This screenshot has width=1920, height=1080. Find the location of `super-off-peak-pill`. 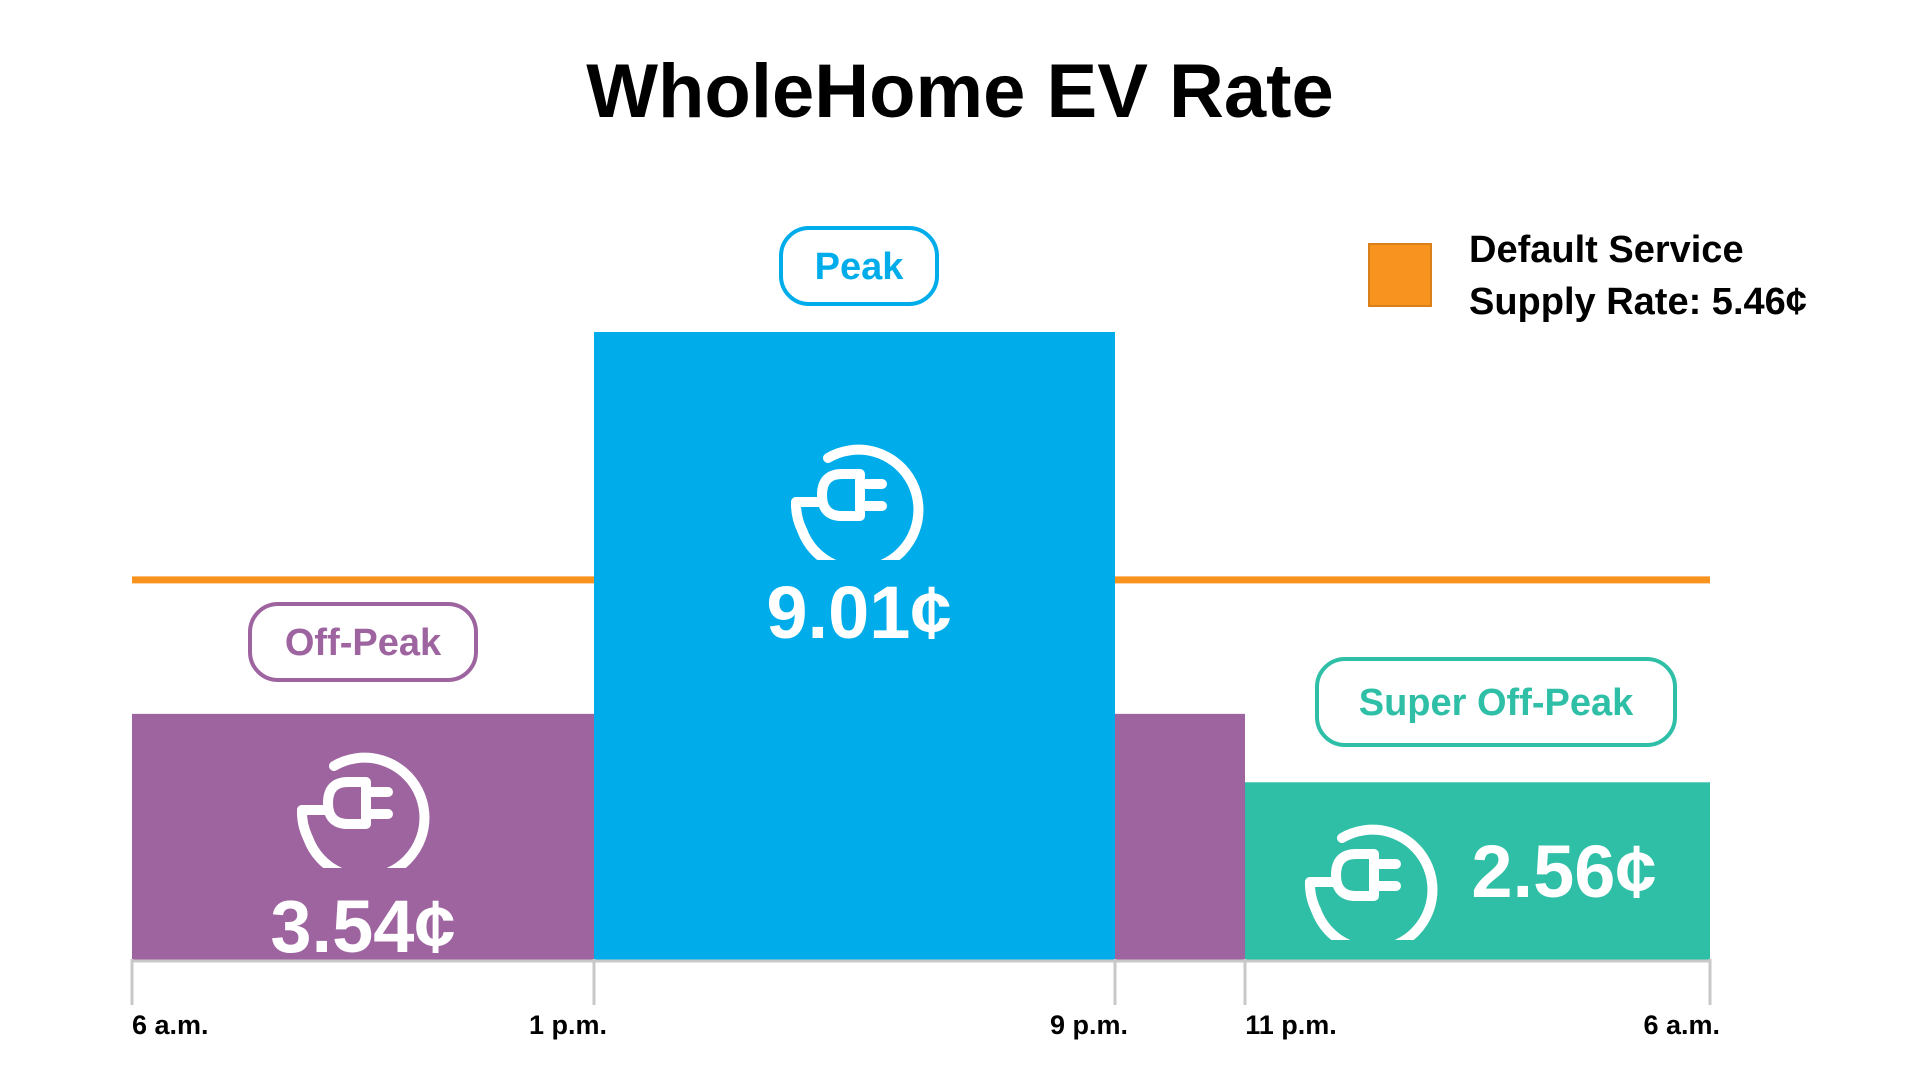

super-off-peak-pill is located at coordinates (1496, 702).